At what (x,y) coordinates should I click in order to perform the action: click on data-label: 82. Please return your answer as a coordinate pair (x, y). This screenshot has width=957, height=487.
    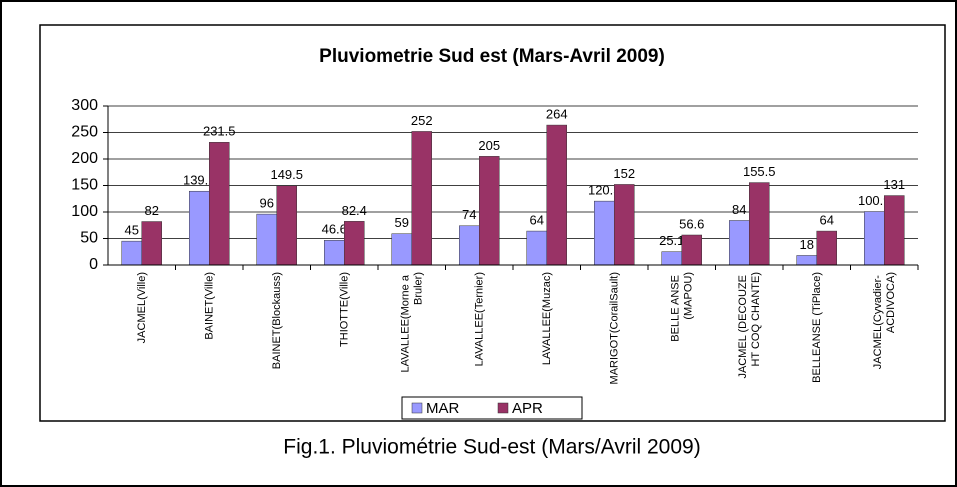
    Looking at the image, I should click on (152, 210).